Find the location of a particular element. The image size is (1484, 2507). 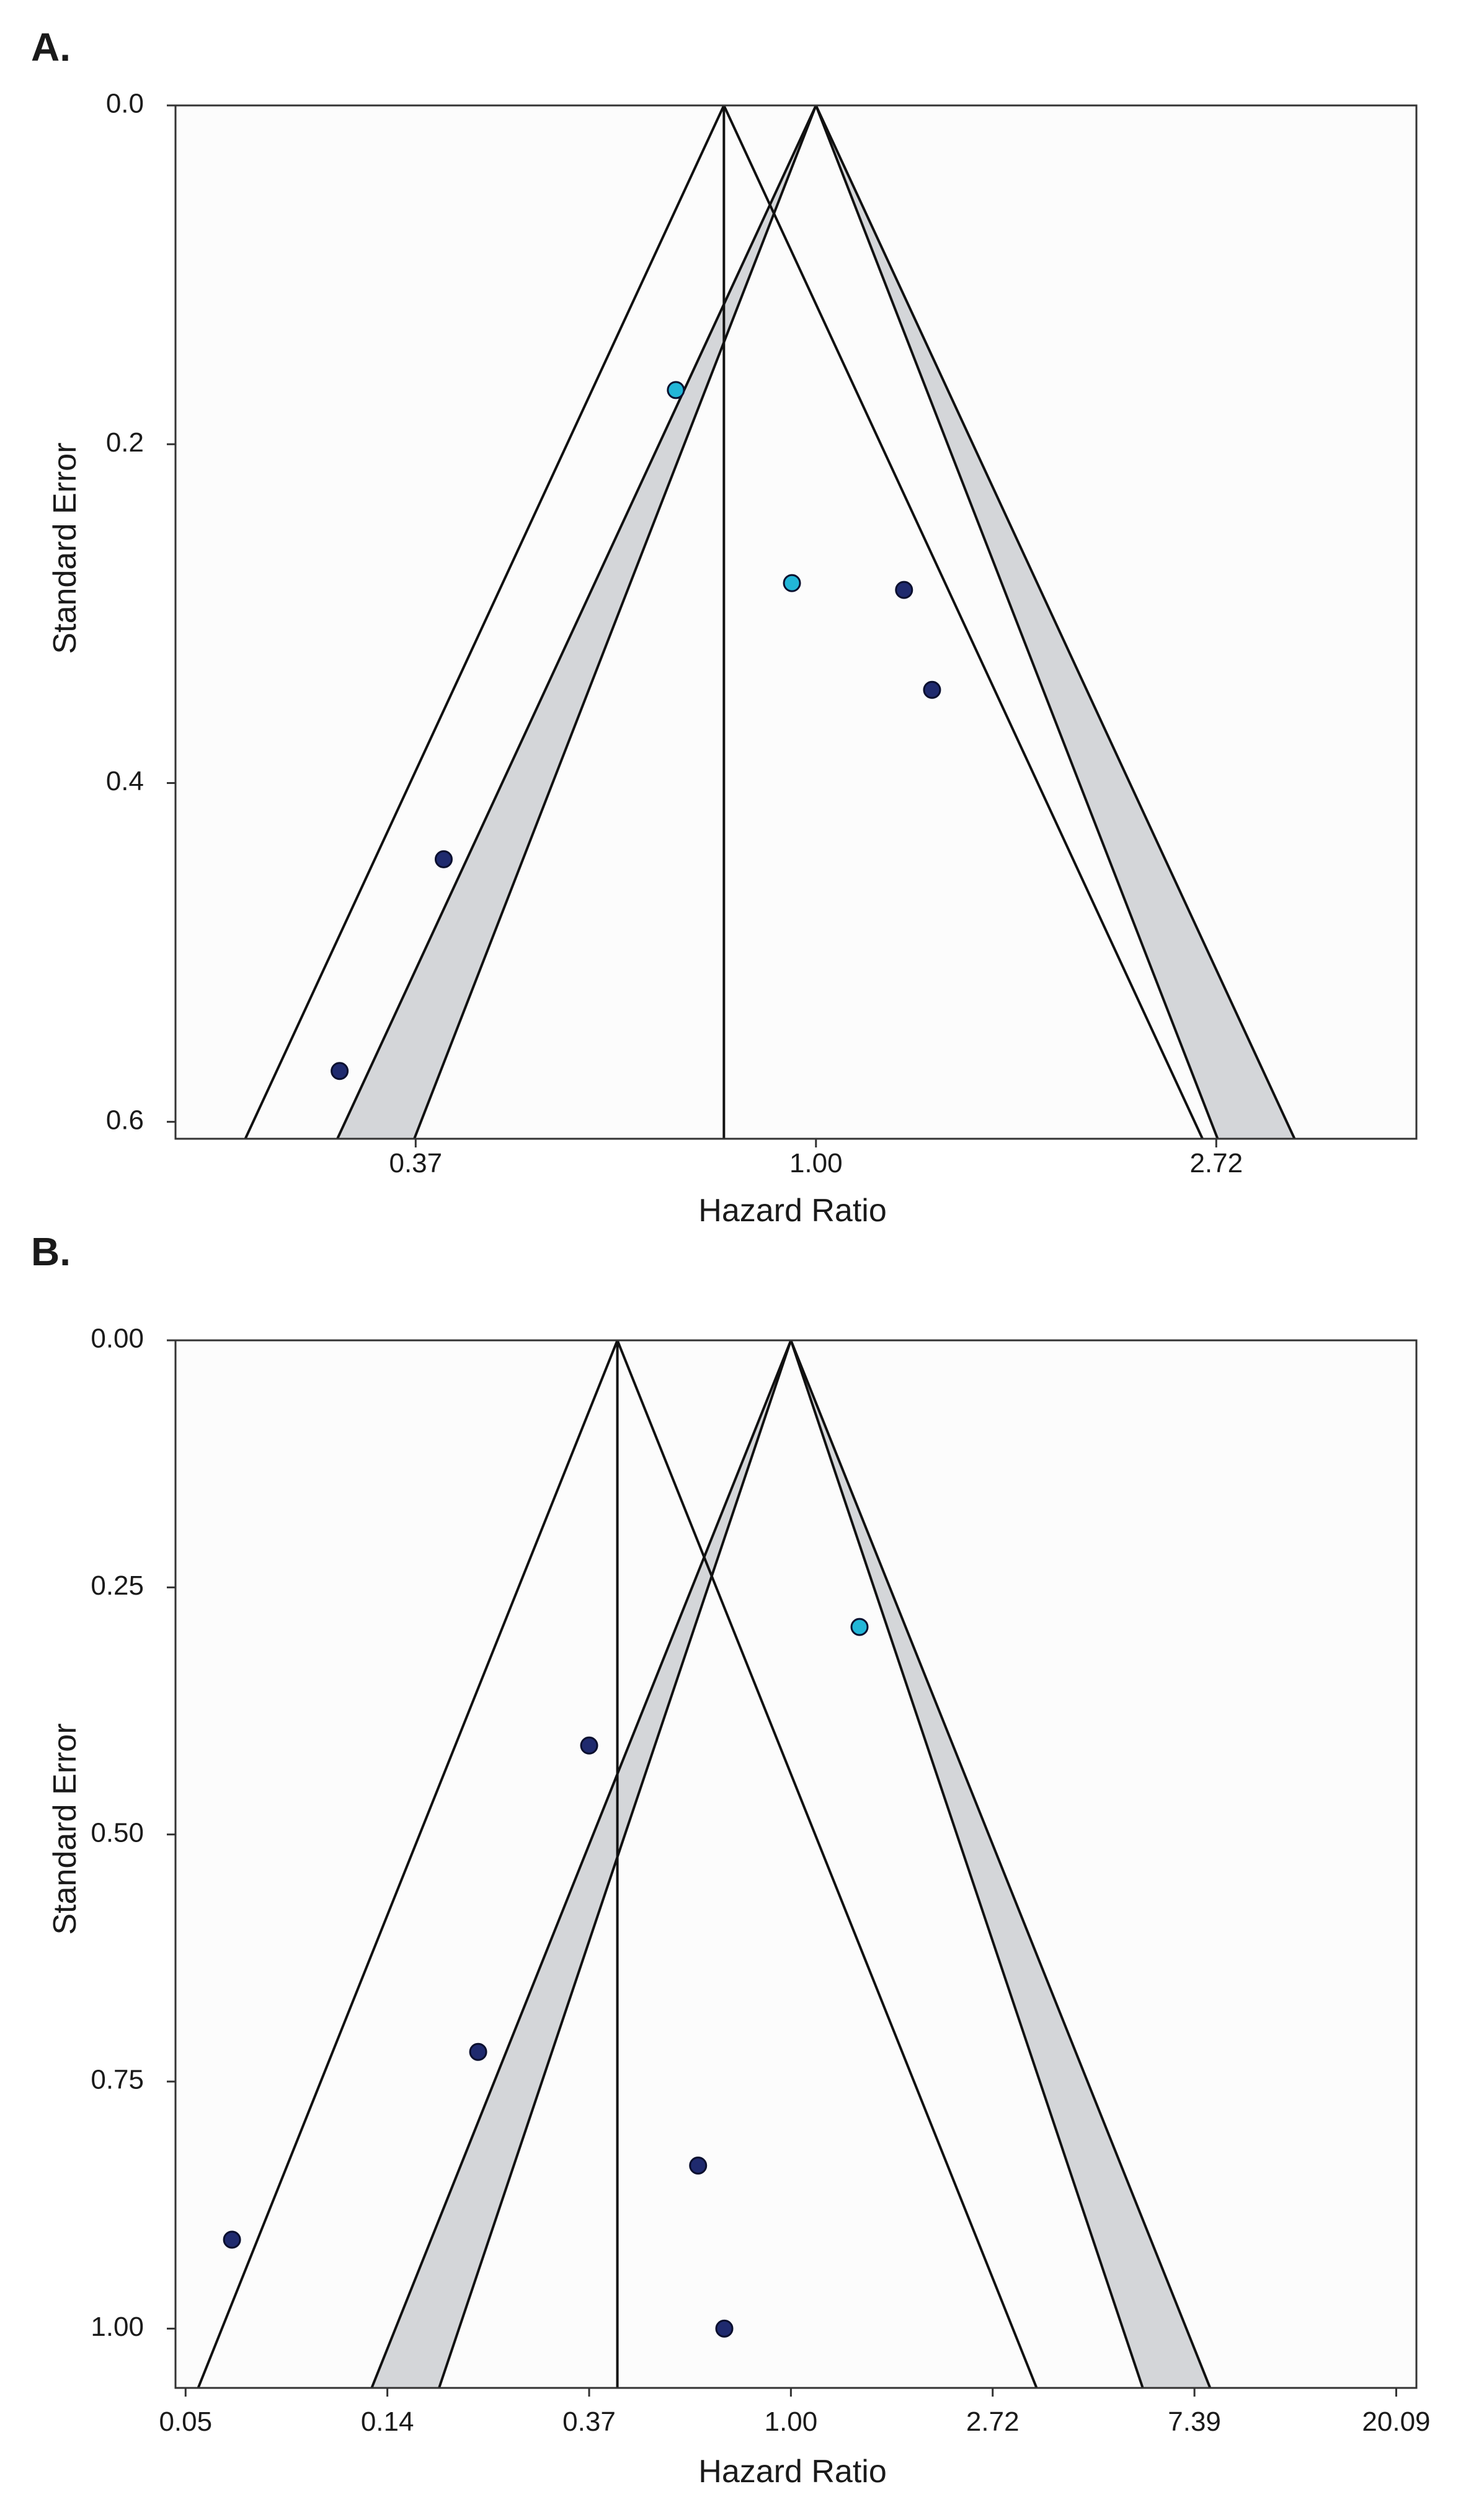

y-tick-label-a-2: 0.4 is located at coordinates (125, 781).